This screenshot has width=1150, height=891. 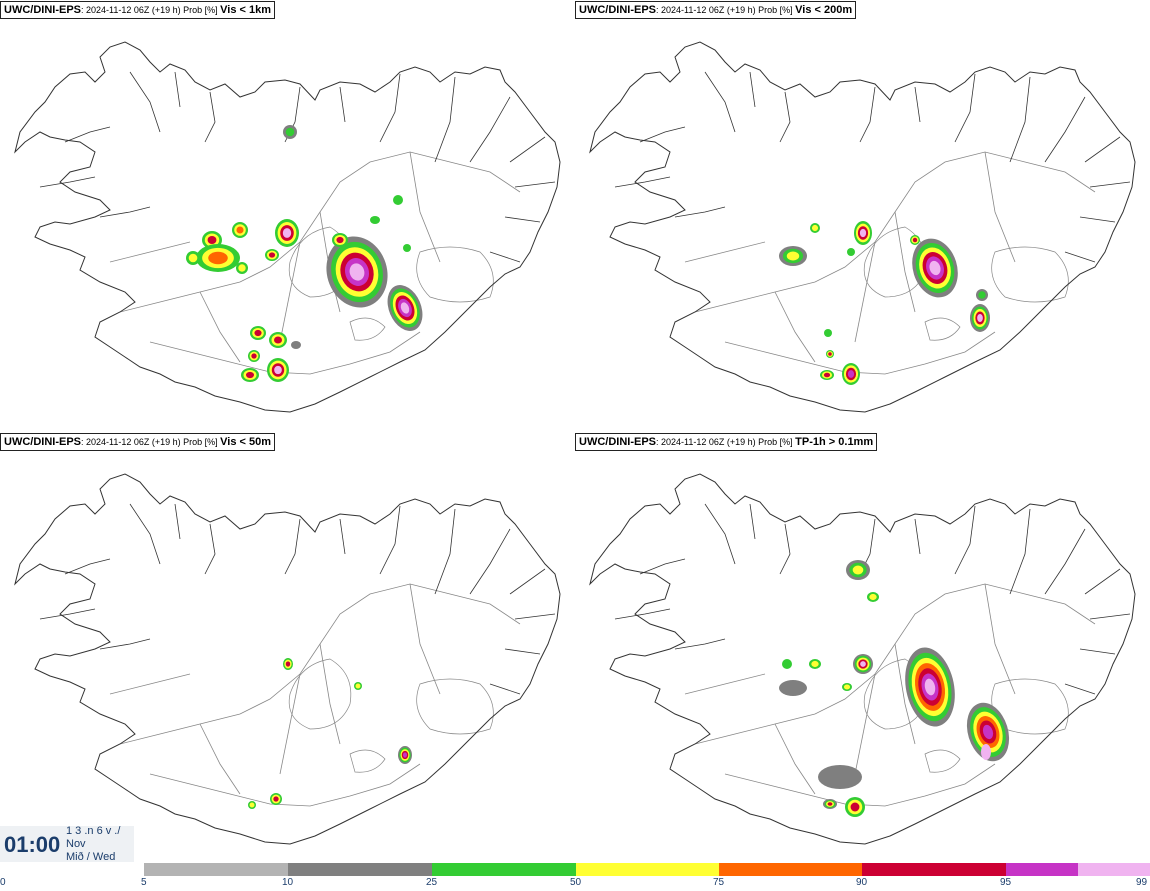 I want to click on probability-colorbar: 0 5 10 25 50 75 90 95 99, so click(x=575, y=876).